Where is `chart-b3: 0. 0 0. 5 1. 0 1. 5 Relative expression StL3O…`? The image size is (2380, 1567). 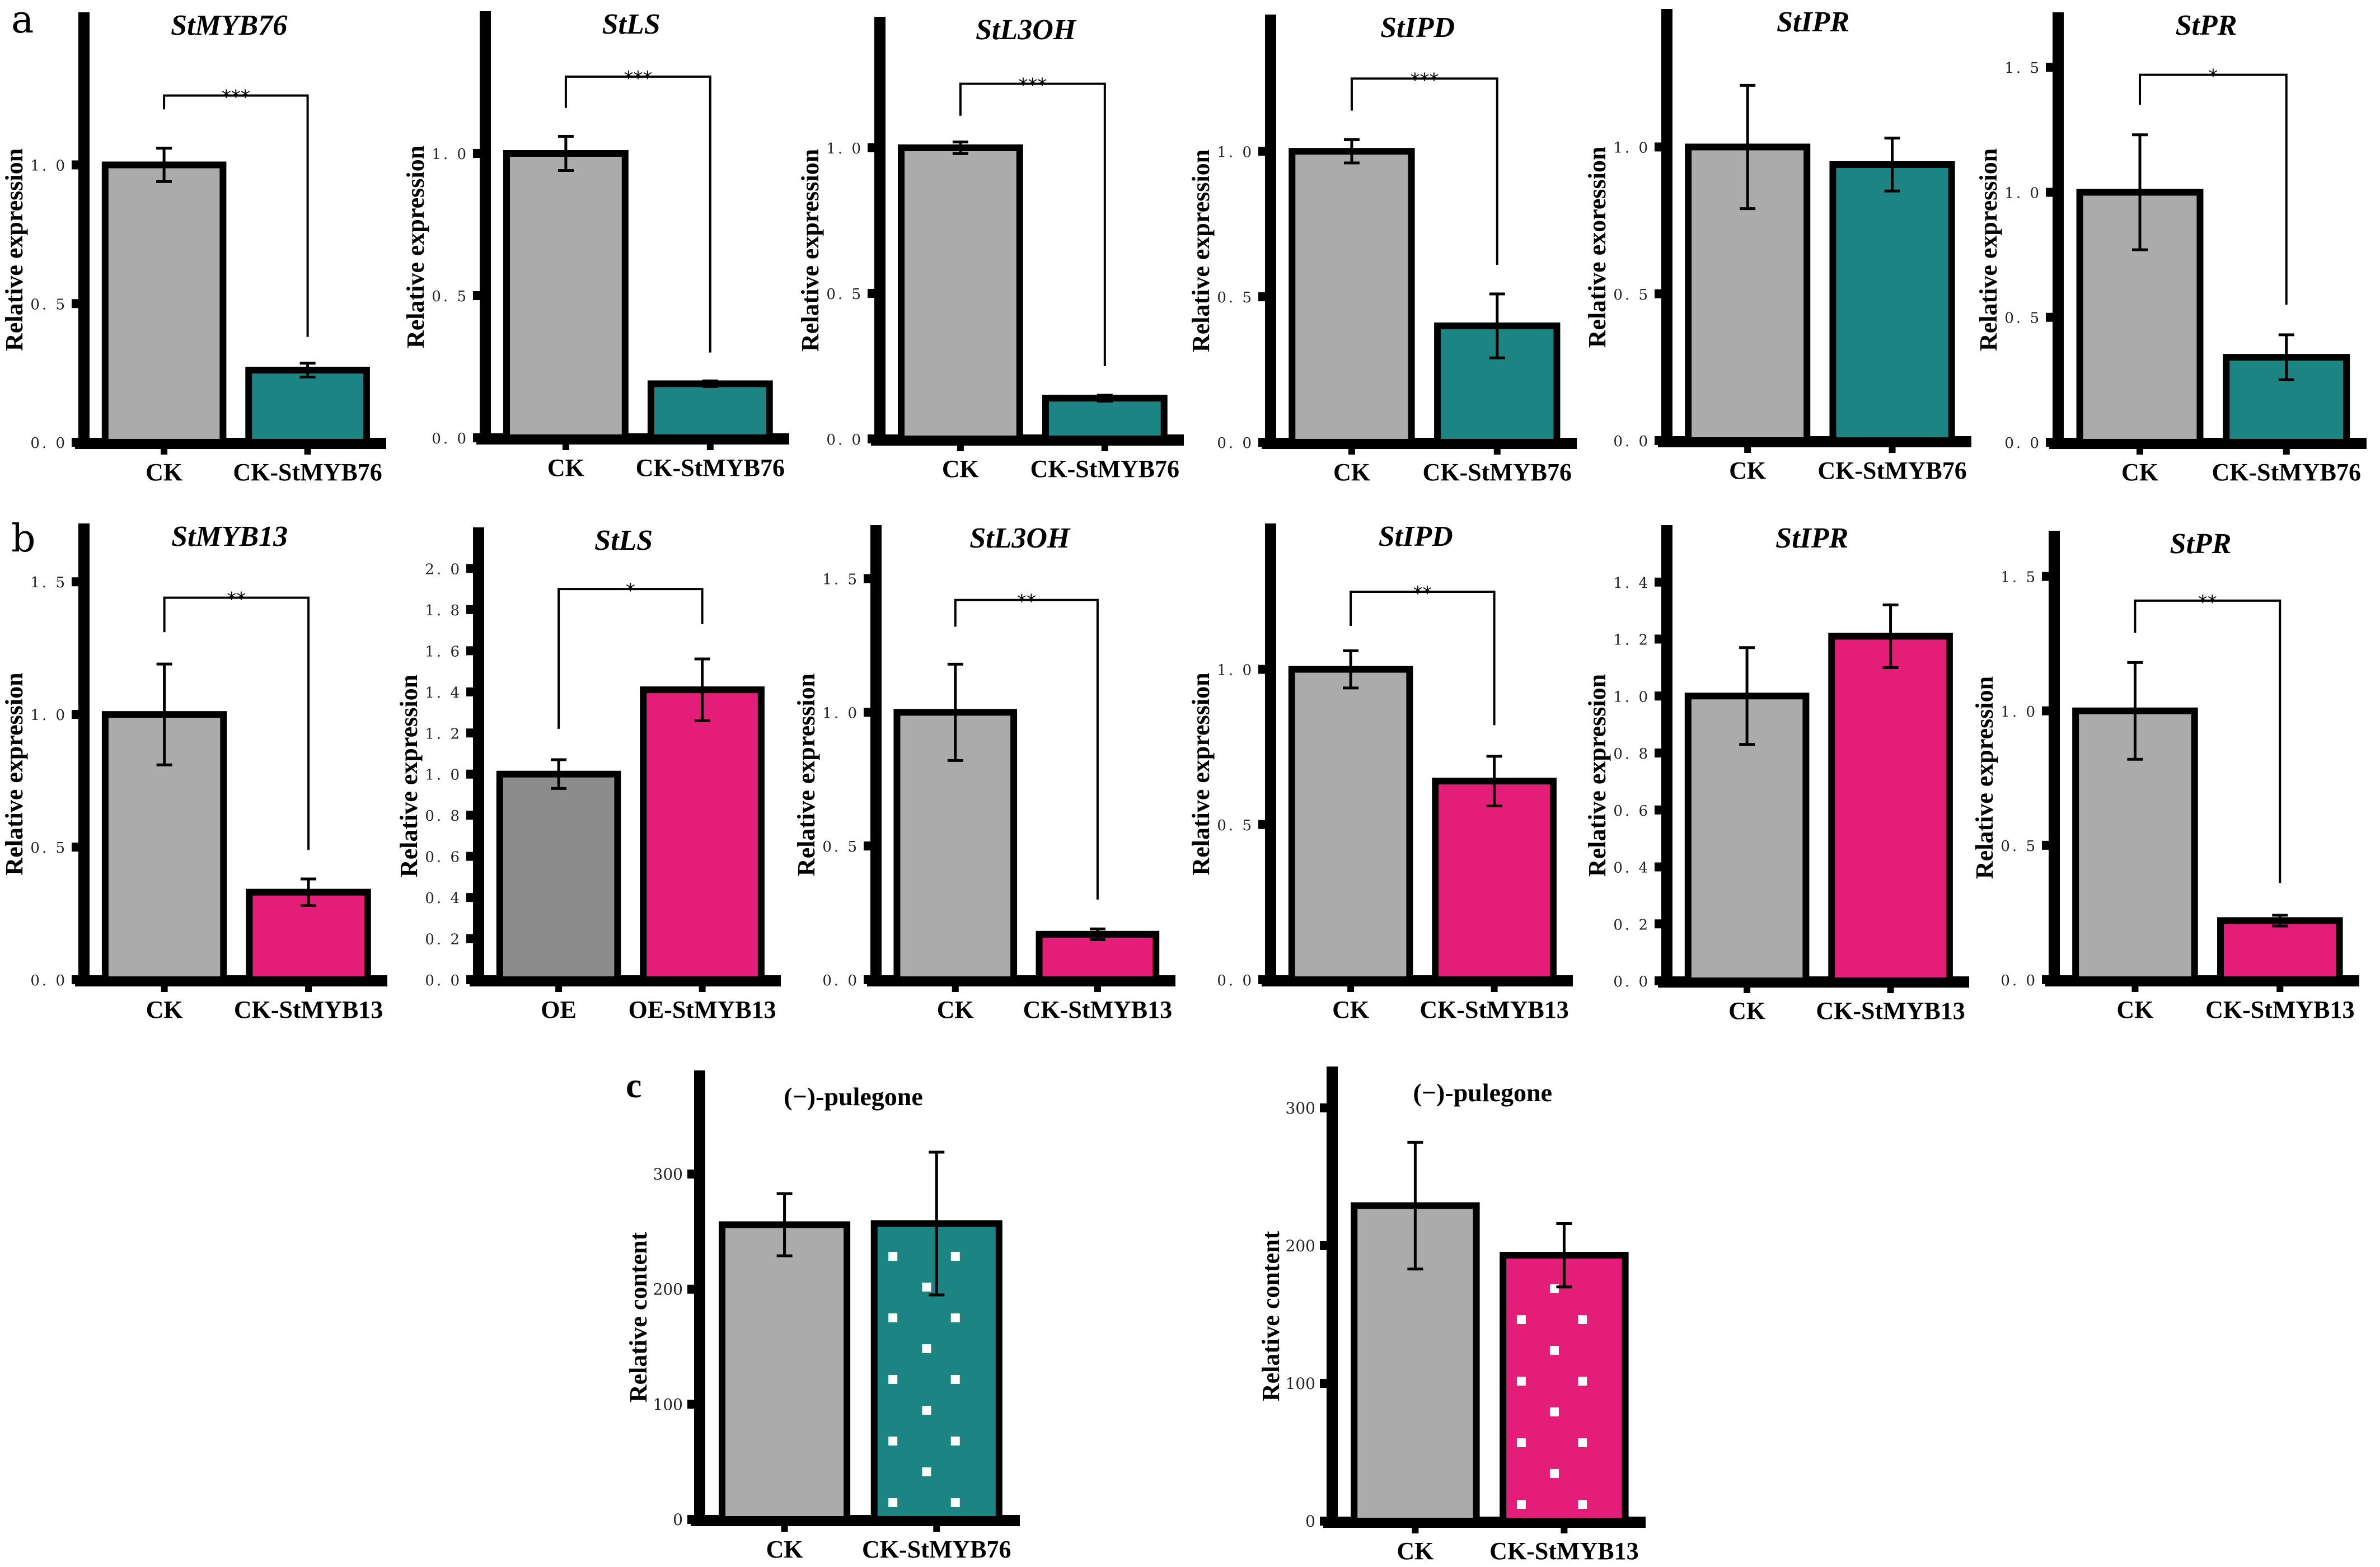
chart-b3: 0. 0 0. 5 1. 0 1. 5 Relative expression StL3O… is located at coordinates (984, 772).